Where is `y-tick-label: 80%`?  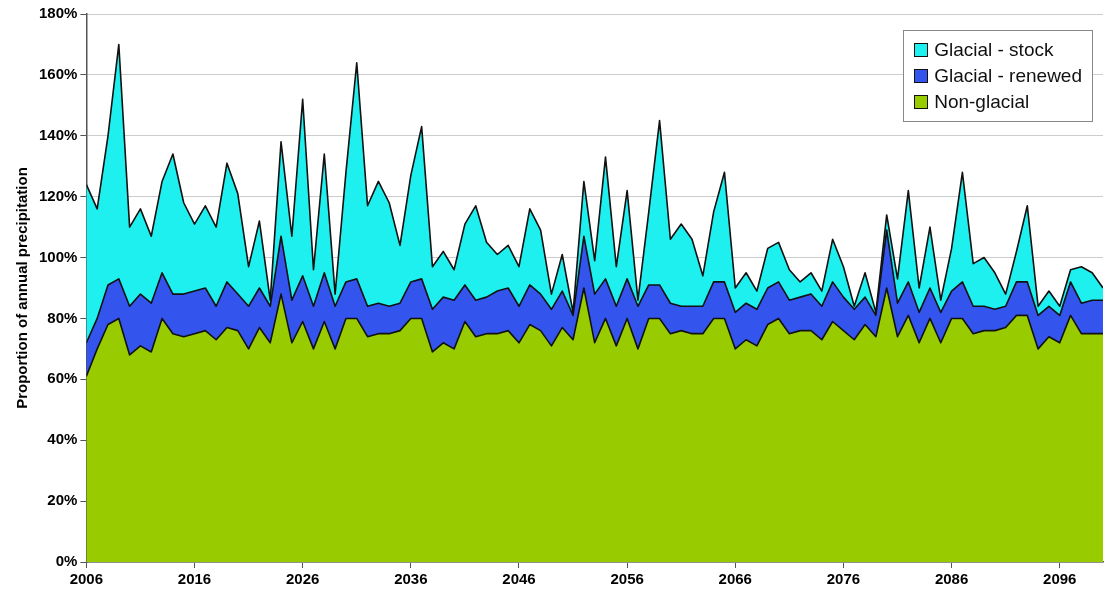 y-tick-label: 80% is located at coordinates (62, 317).